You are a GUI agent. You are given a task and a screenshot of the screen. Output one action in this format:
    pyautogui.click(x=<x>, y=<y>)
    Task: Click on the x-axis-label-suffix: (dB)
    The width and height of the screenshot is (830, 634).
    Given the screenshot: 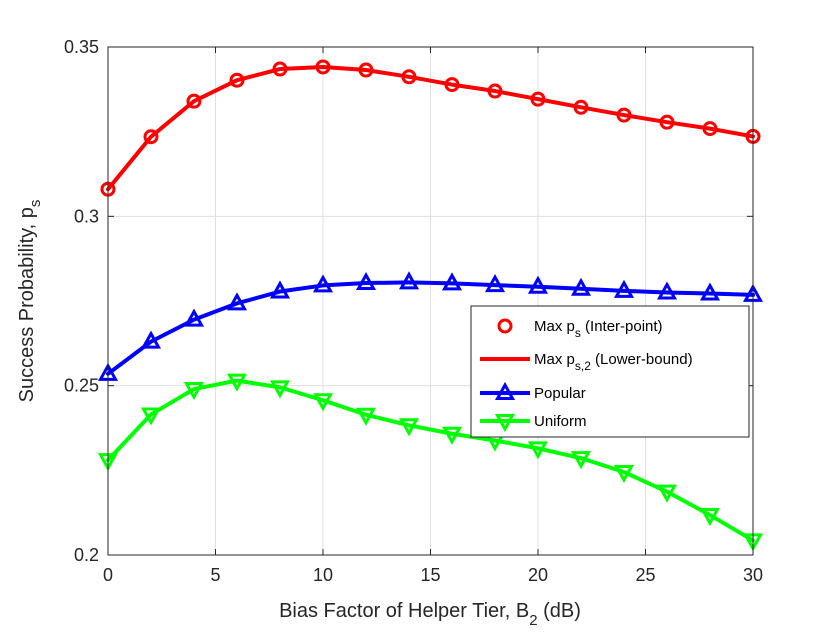 What is the action you would take?
    pyautogui.click(x=559, y=611)
    